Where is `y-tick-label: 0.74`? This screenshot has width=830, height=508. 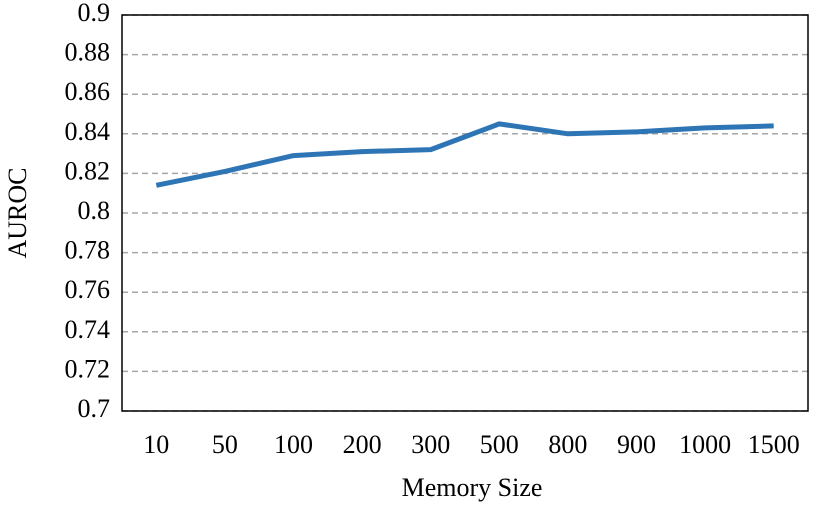 y-tick-label: 0.74 is located at coordinates (88, 329).